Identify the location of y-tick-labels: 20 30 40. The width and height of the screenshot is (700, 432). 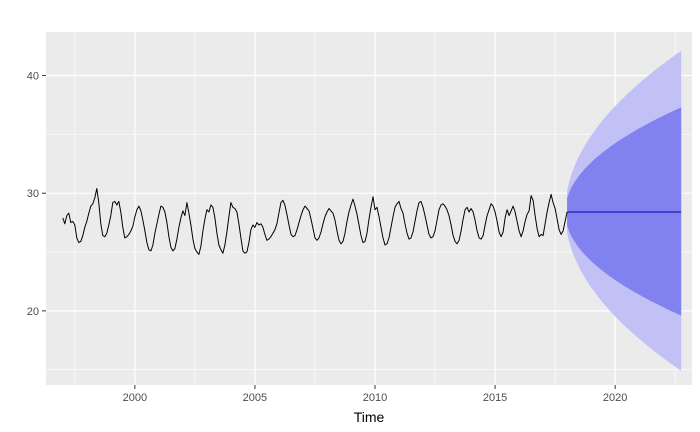
(33, 194).